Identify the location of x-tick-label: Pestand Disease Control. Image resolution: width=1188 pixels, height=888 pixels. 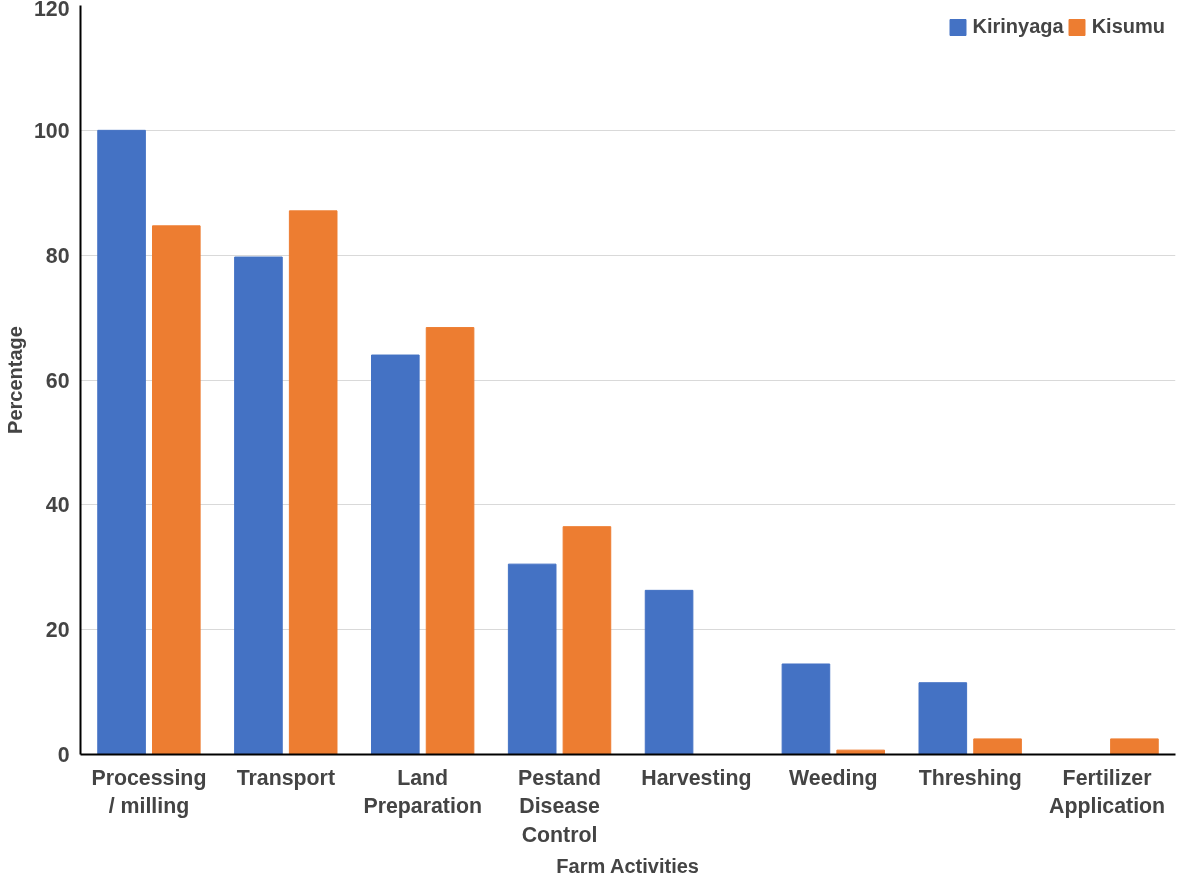
(560, 806).